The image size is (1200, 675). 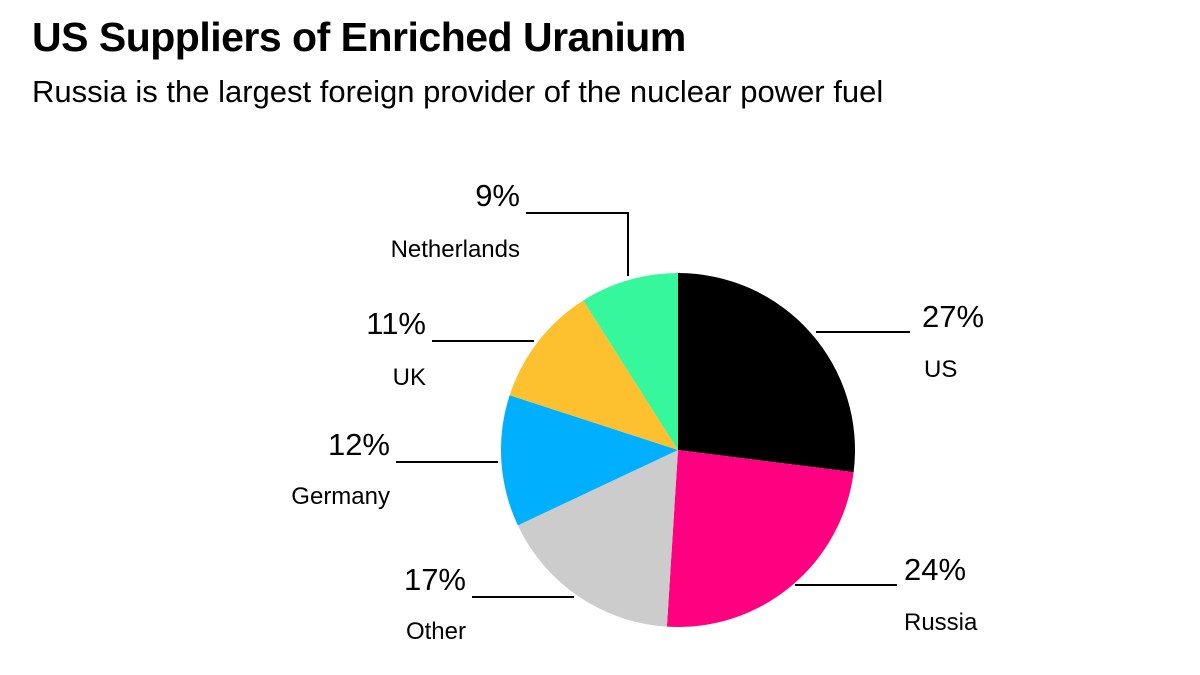 I want to click on pct-label-russia: 24%, so click(x=935, y=569).